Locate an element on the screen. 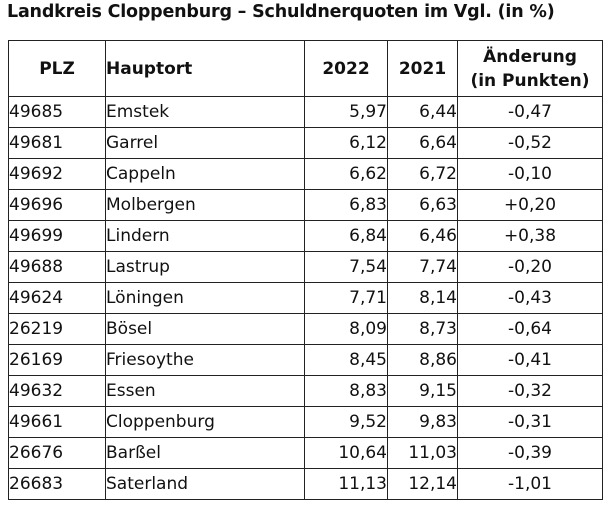 The width and height of the screenshot is (612, 509). cell-plz: 49685 is located at coordinates (57, 112).